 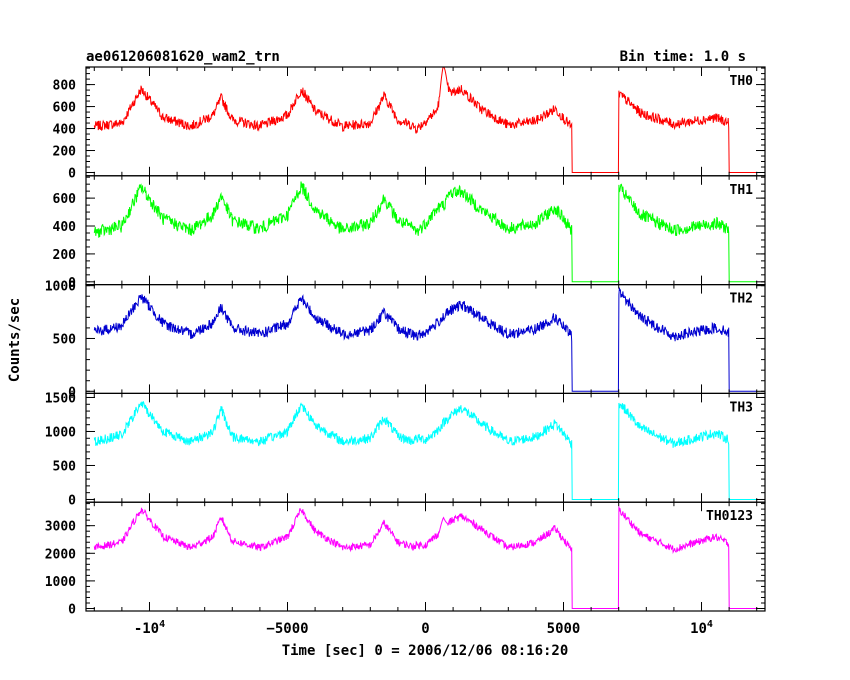 I want to click on y-ticks: 0 1000 2000 3000, so click(x=405, y=560).